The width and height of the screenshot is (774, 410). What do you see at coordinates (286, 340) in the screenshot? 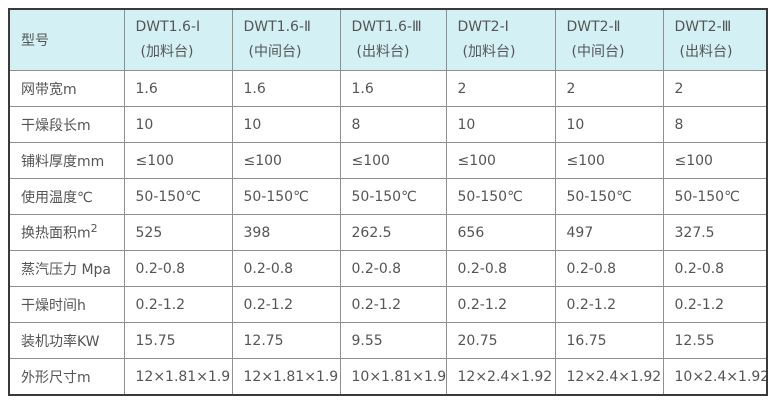
I see `data-cell: 12.75` at bounding box center [286, 340].